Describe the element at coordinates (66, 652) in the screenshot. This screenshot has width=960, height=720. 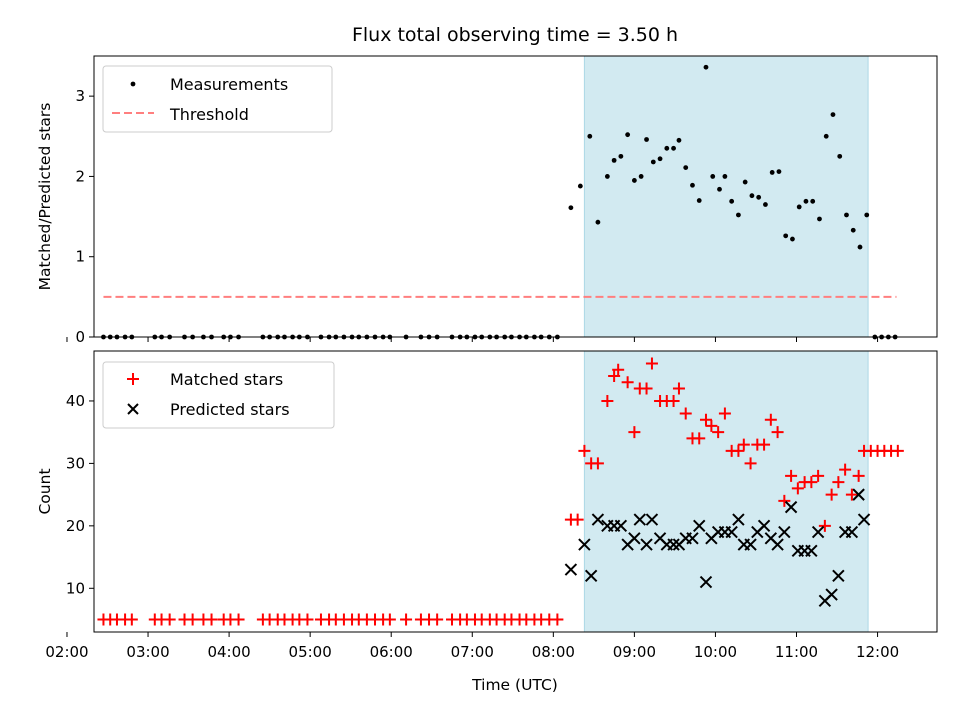
I see `x-tick-label: 02:00` at that location.